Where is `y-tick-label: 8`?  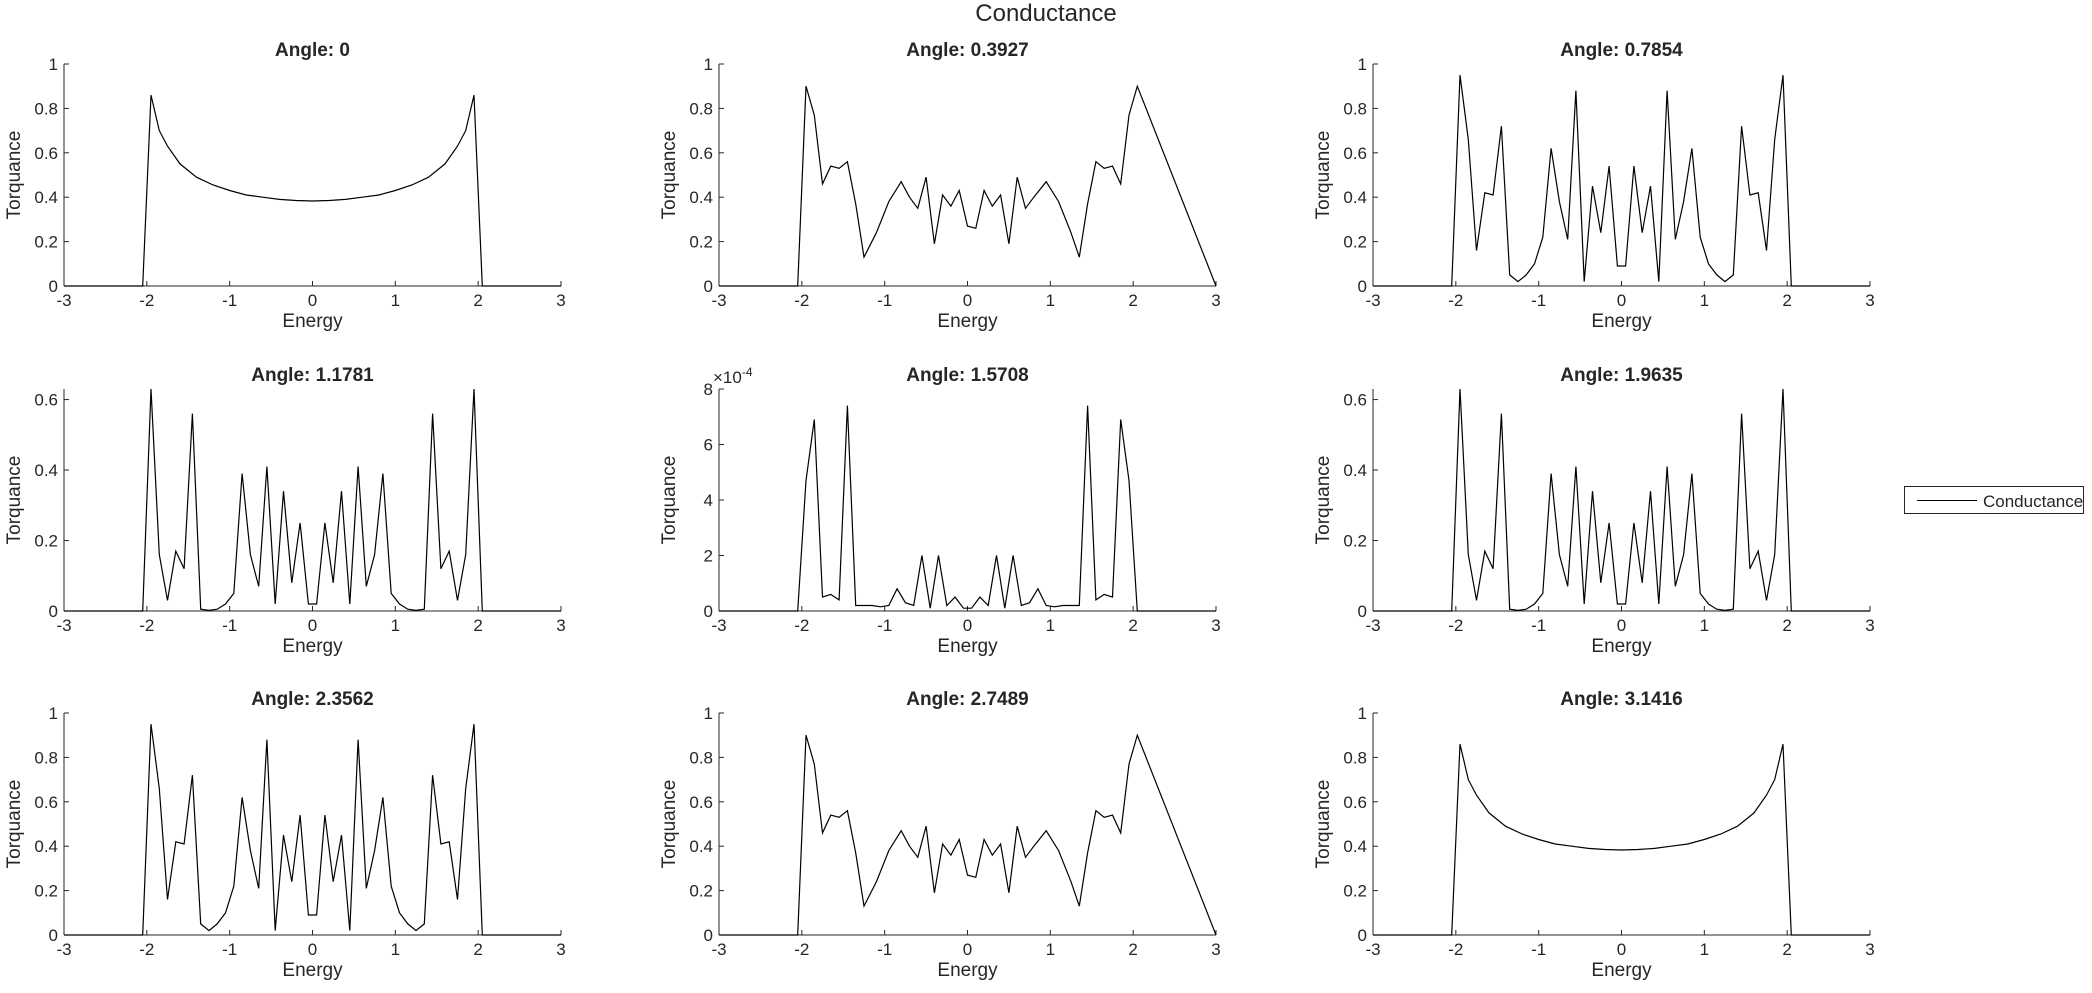
y-tick-label: 8 is located at coordinates (708, 389).